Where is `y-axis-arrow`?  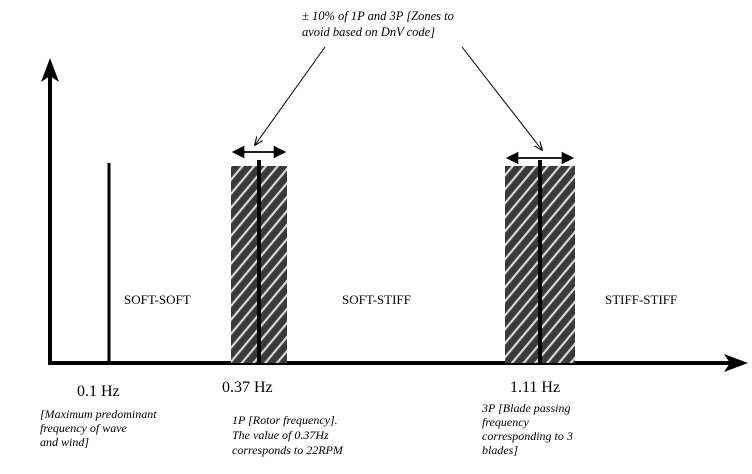 y-axis-arrow is located at coordinates (50, 70).